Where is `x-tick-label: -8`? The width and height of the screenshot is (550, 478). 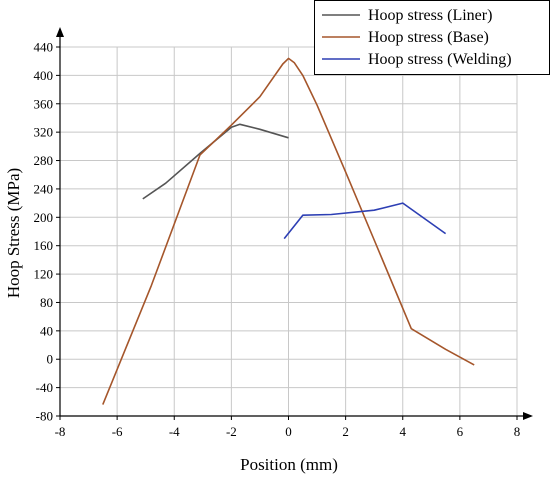
x-tick-label: -8 is located at coordinates (60, 431).